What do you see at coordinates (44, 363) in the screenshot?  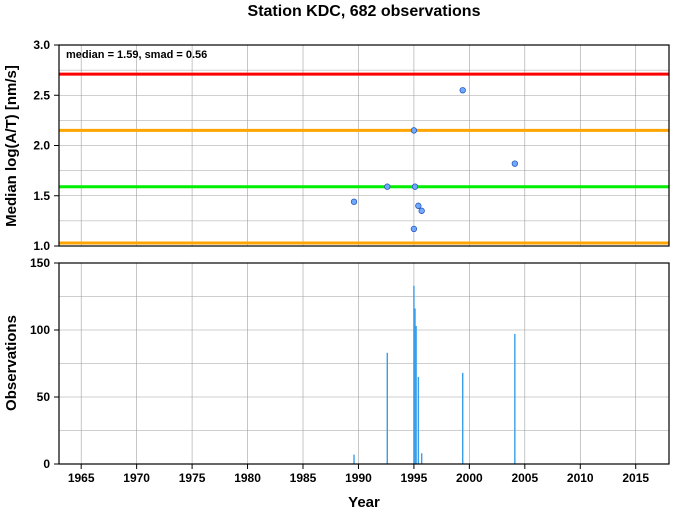 I see `bottom-y-ticks: 0 50 100 150` at bounding box center [44, 363].